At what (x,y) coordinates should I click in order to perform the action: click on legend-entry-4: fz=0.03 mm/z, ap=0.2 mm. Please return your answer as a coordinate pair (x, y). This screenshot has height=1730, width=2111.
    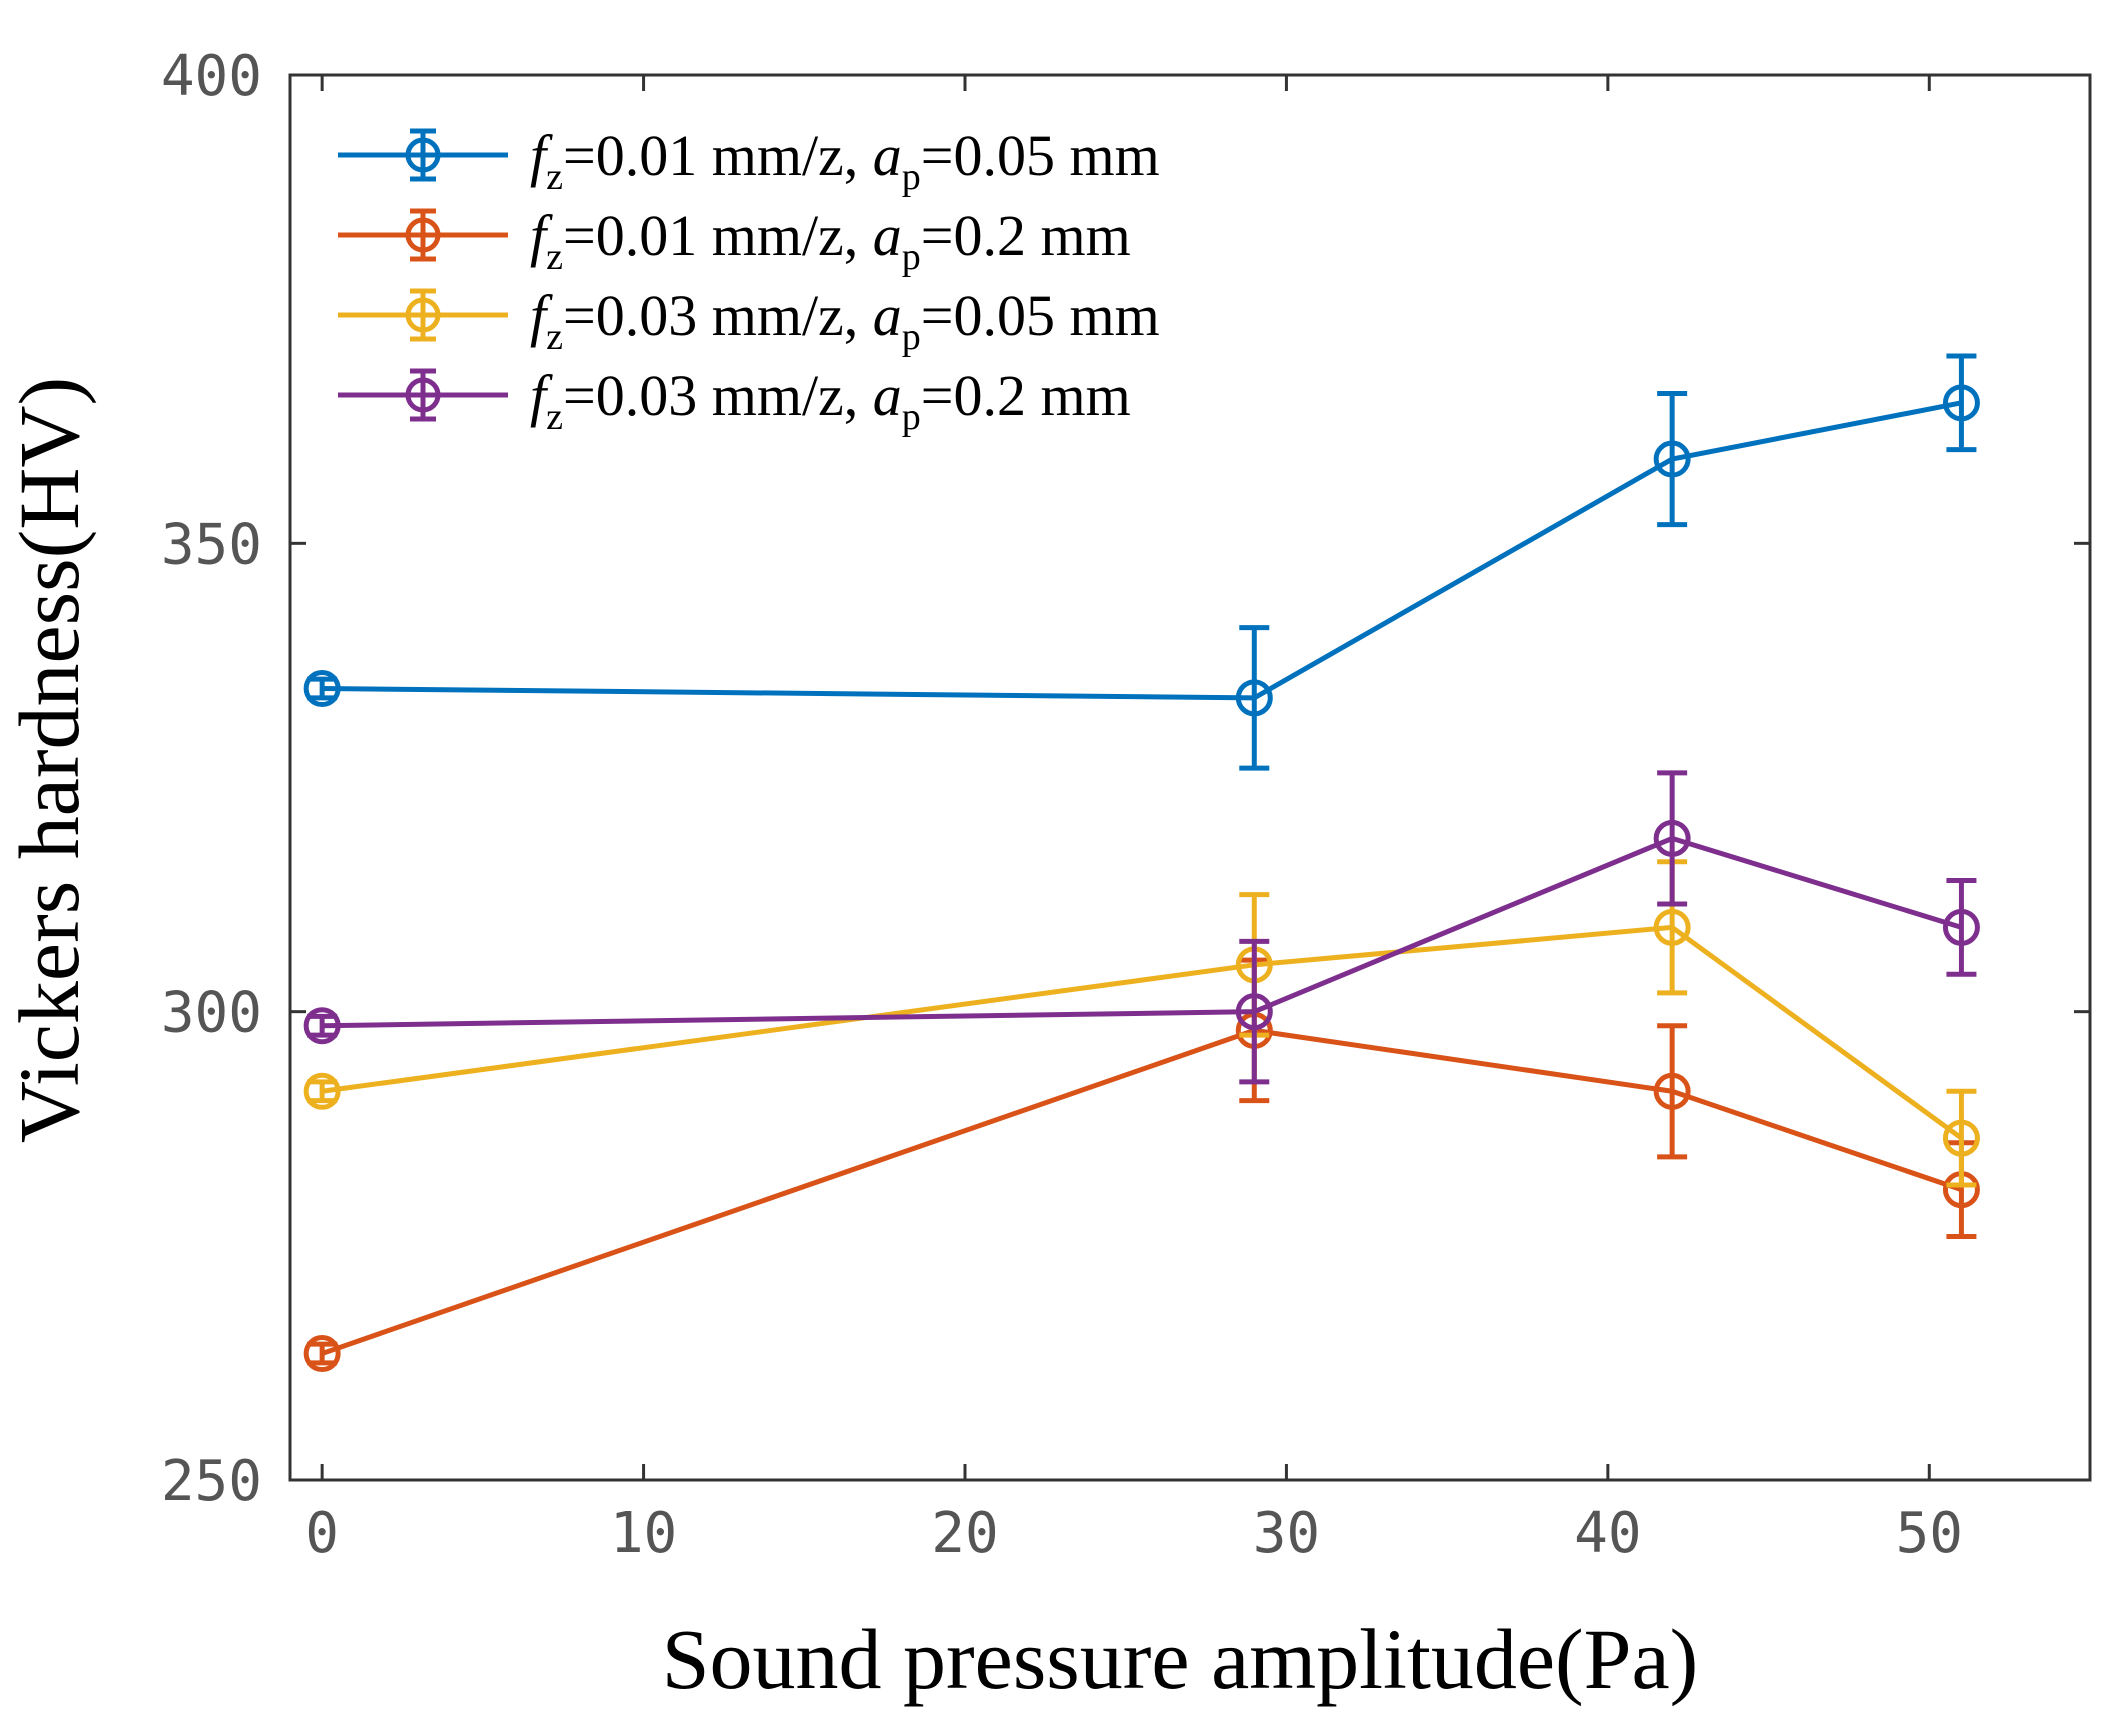
    Looking at the image, I should click on (734, 400).